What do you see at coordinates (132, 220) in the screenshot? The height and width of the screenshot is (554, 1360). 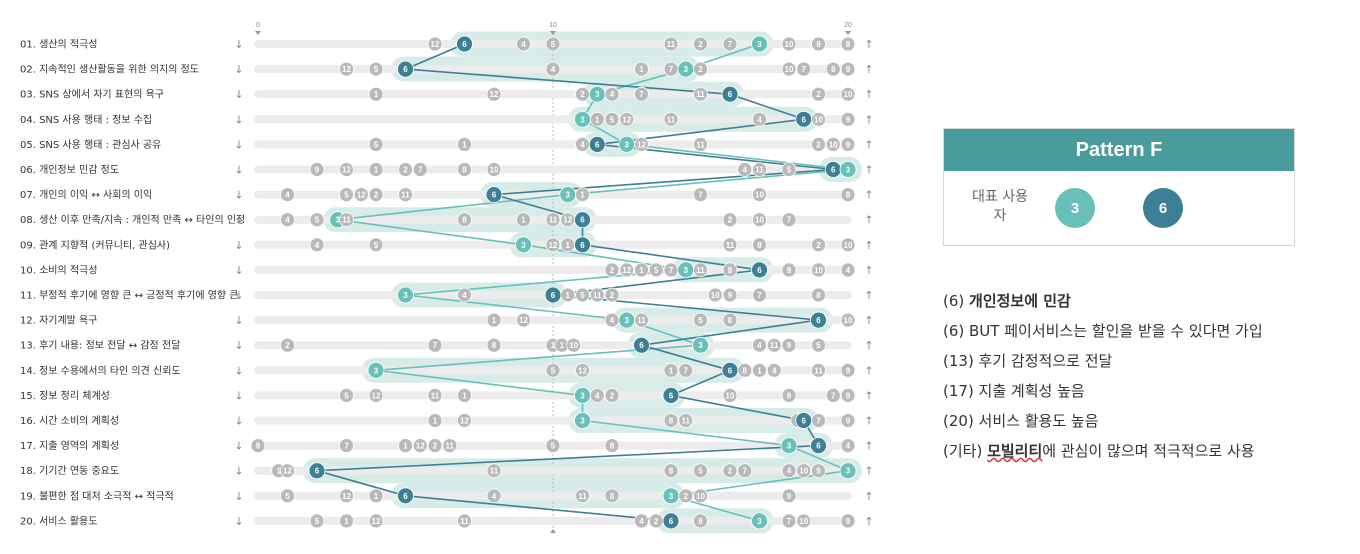 I see `row-label: 08. 생산 이후 만족/지속 : 개인적 만족 ↔ 타인의 인정` at bounding box center [132, 220].